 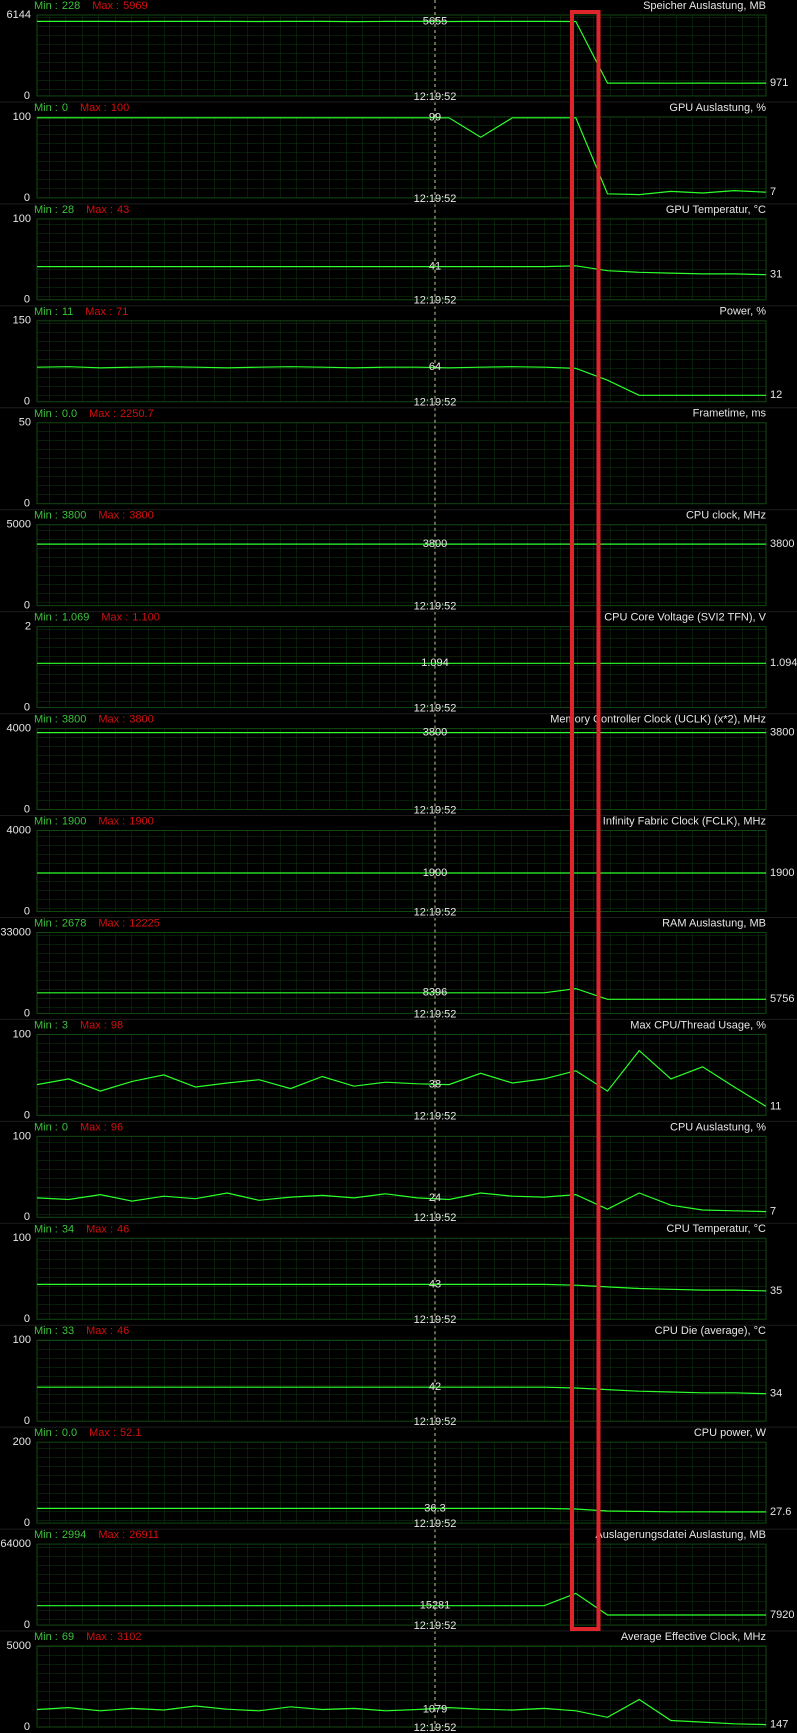 What do you see at coordinates (684, 821) in the screenshot?
I see `graph-title: Infinity Fabric Clock (FCLK), MHz` at bounding box center [684, 821].